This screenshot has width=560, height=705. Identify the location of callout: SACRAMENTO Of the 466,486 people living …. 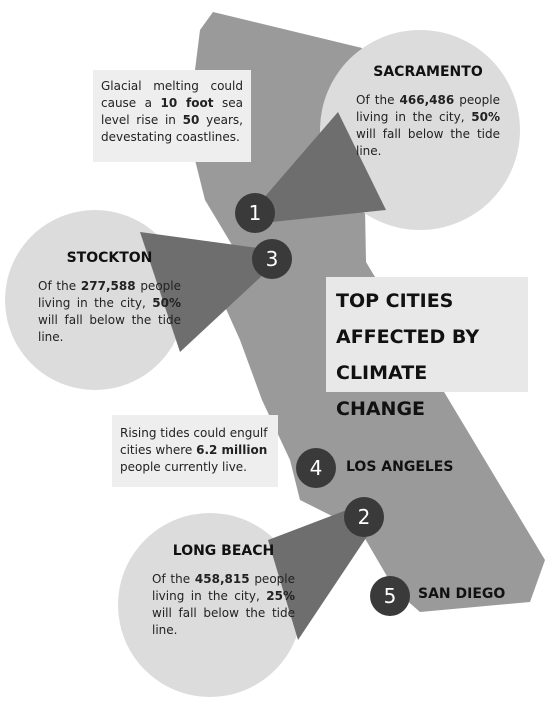
(428, 112).